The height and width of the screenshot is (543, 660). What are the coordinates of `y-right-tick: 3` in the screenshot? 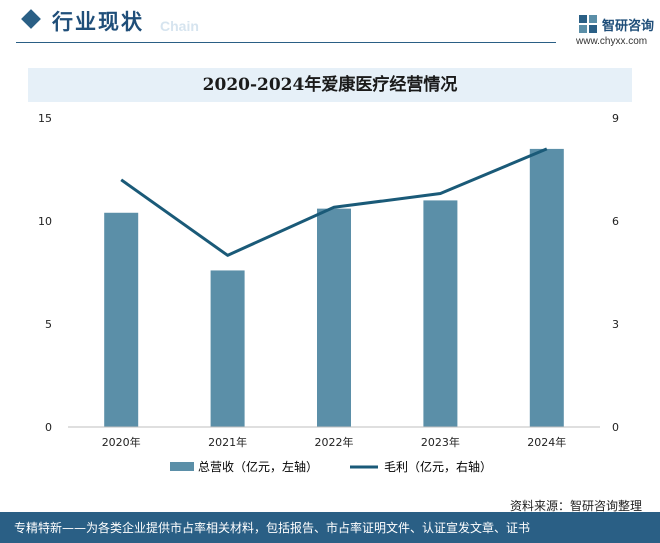 It's located at (615, 324).